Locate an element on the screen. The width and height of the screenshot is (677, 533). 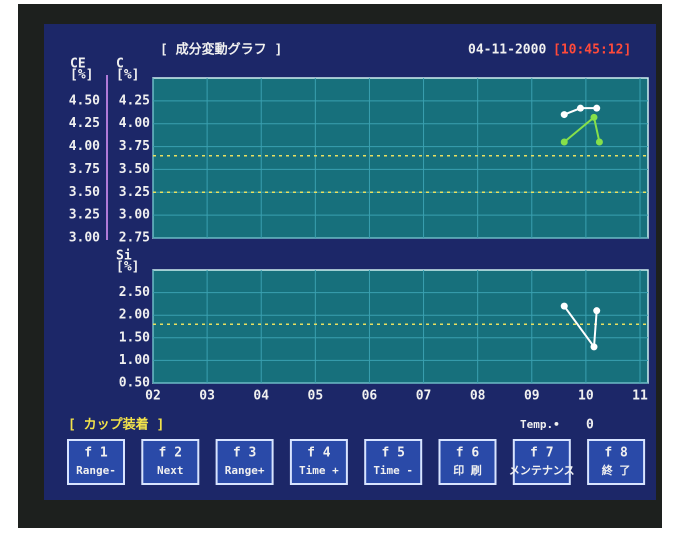
x-tick-label: 03 is located at coordinates (207, 396).